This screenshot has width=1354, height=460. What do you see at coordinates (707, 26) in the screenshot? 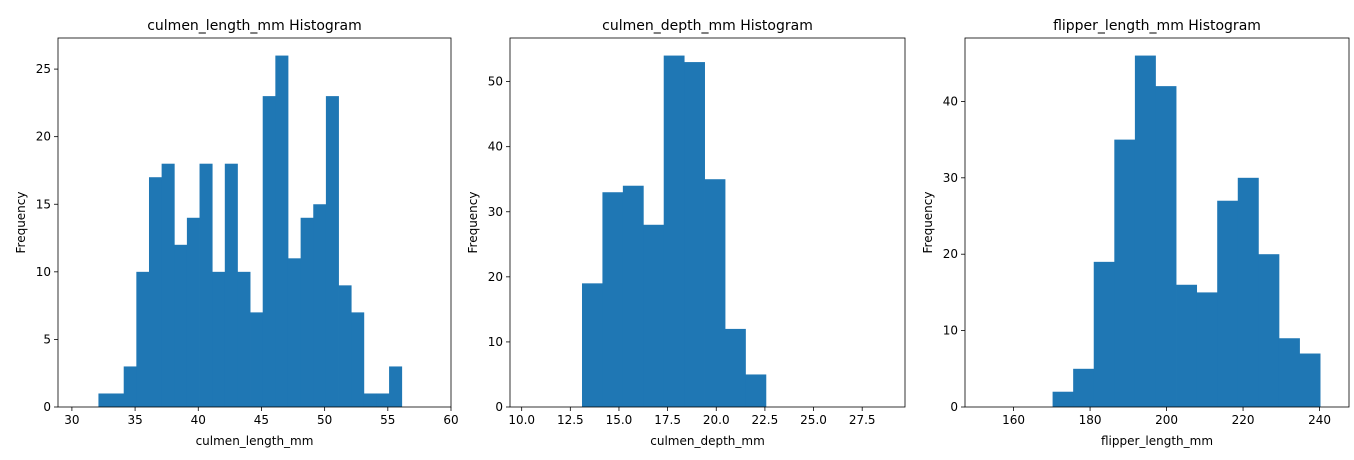
I see `chart-title: culmen_depth_mm Histogram` at bounding box center [707, 26].